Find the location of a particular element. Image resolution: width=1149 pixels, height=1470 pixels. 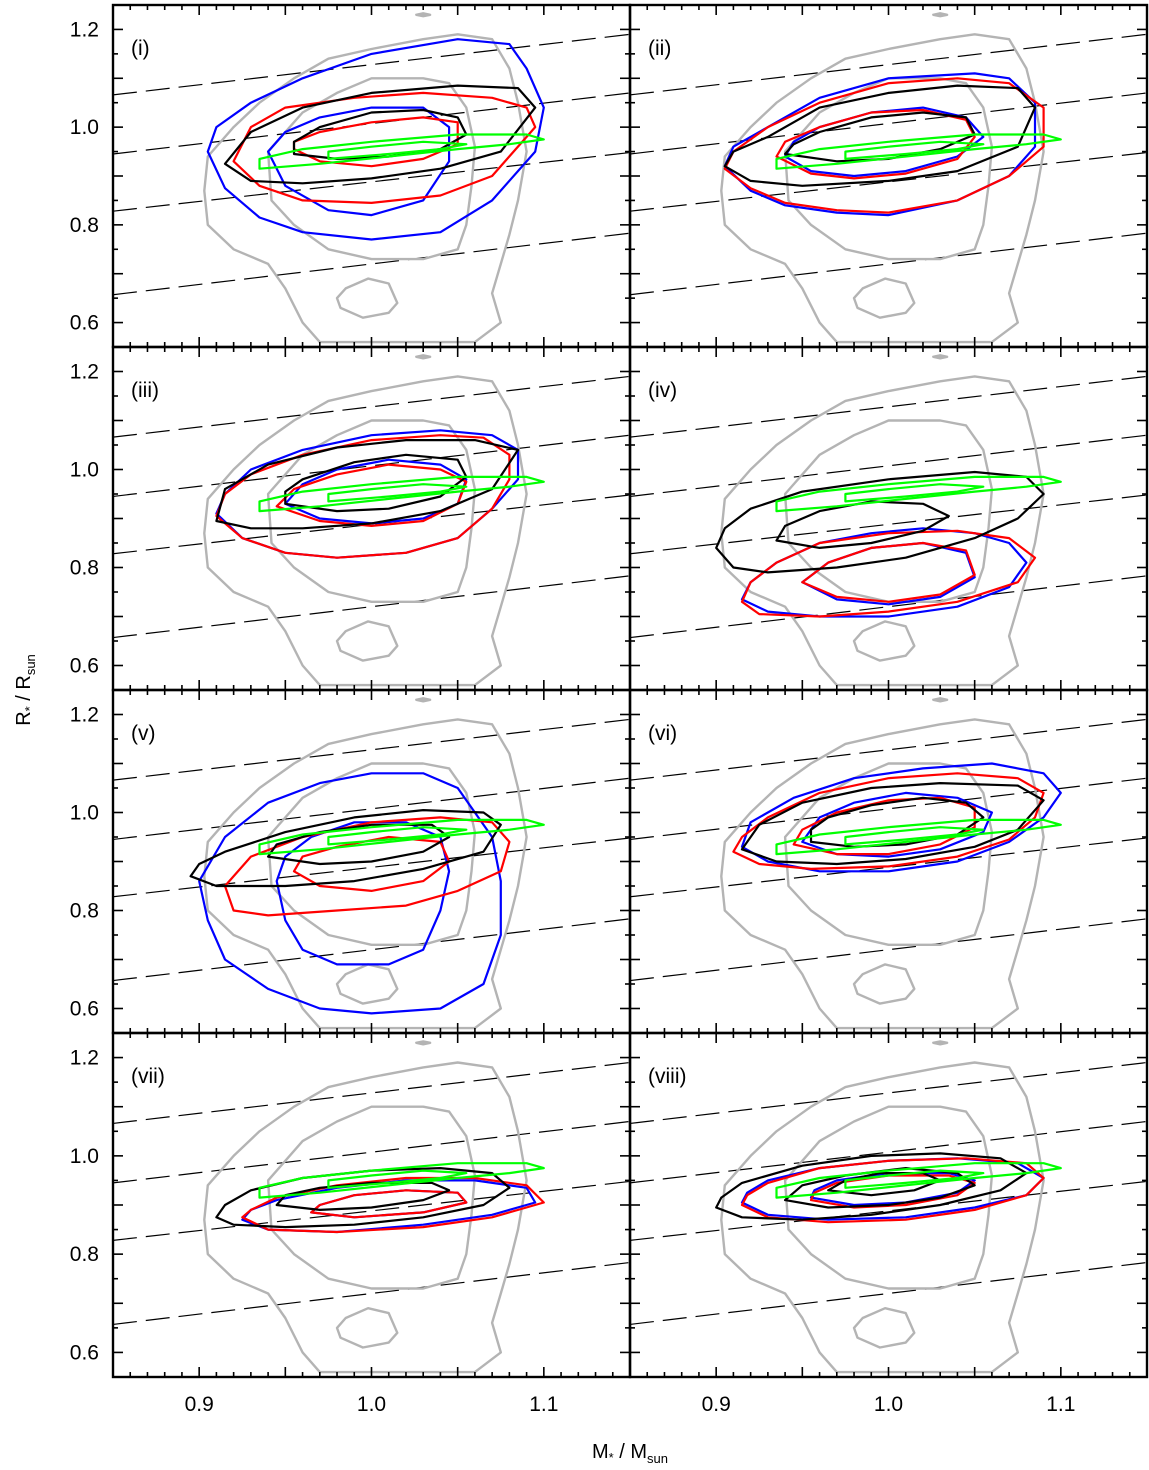

panel-7: (vii) 0.6 0.8 1.0 1.2 0.9 1.0 1.1 is located at coordinates (350, 1224).